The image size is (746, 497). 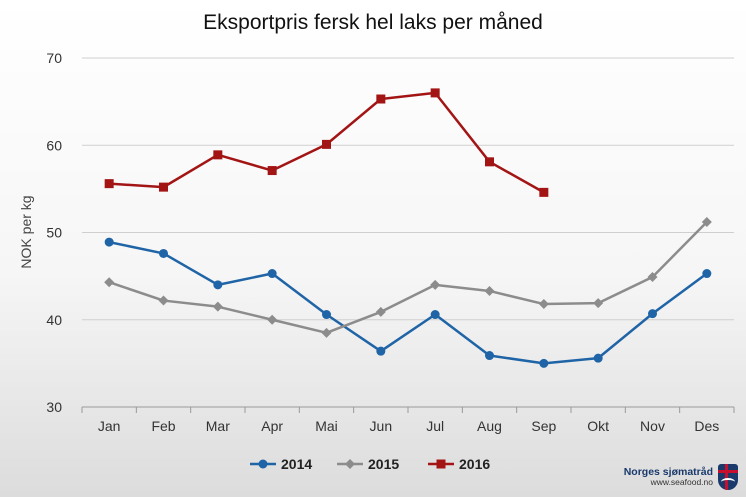 I want to click on y-tick-label: 50, so click(x=54, y=233).